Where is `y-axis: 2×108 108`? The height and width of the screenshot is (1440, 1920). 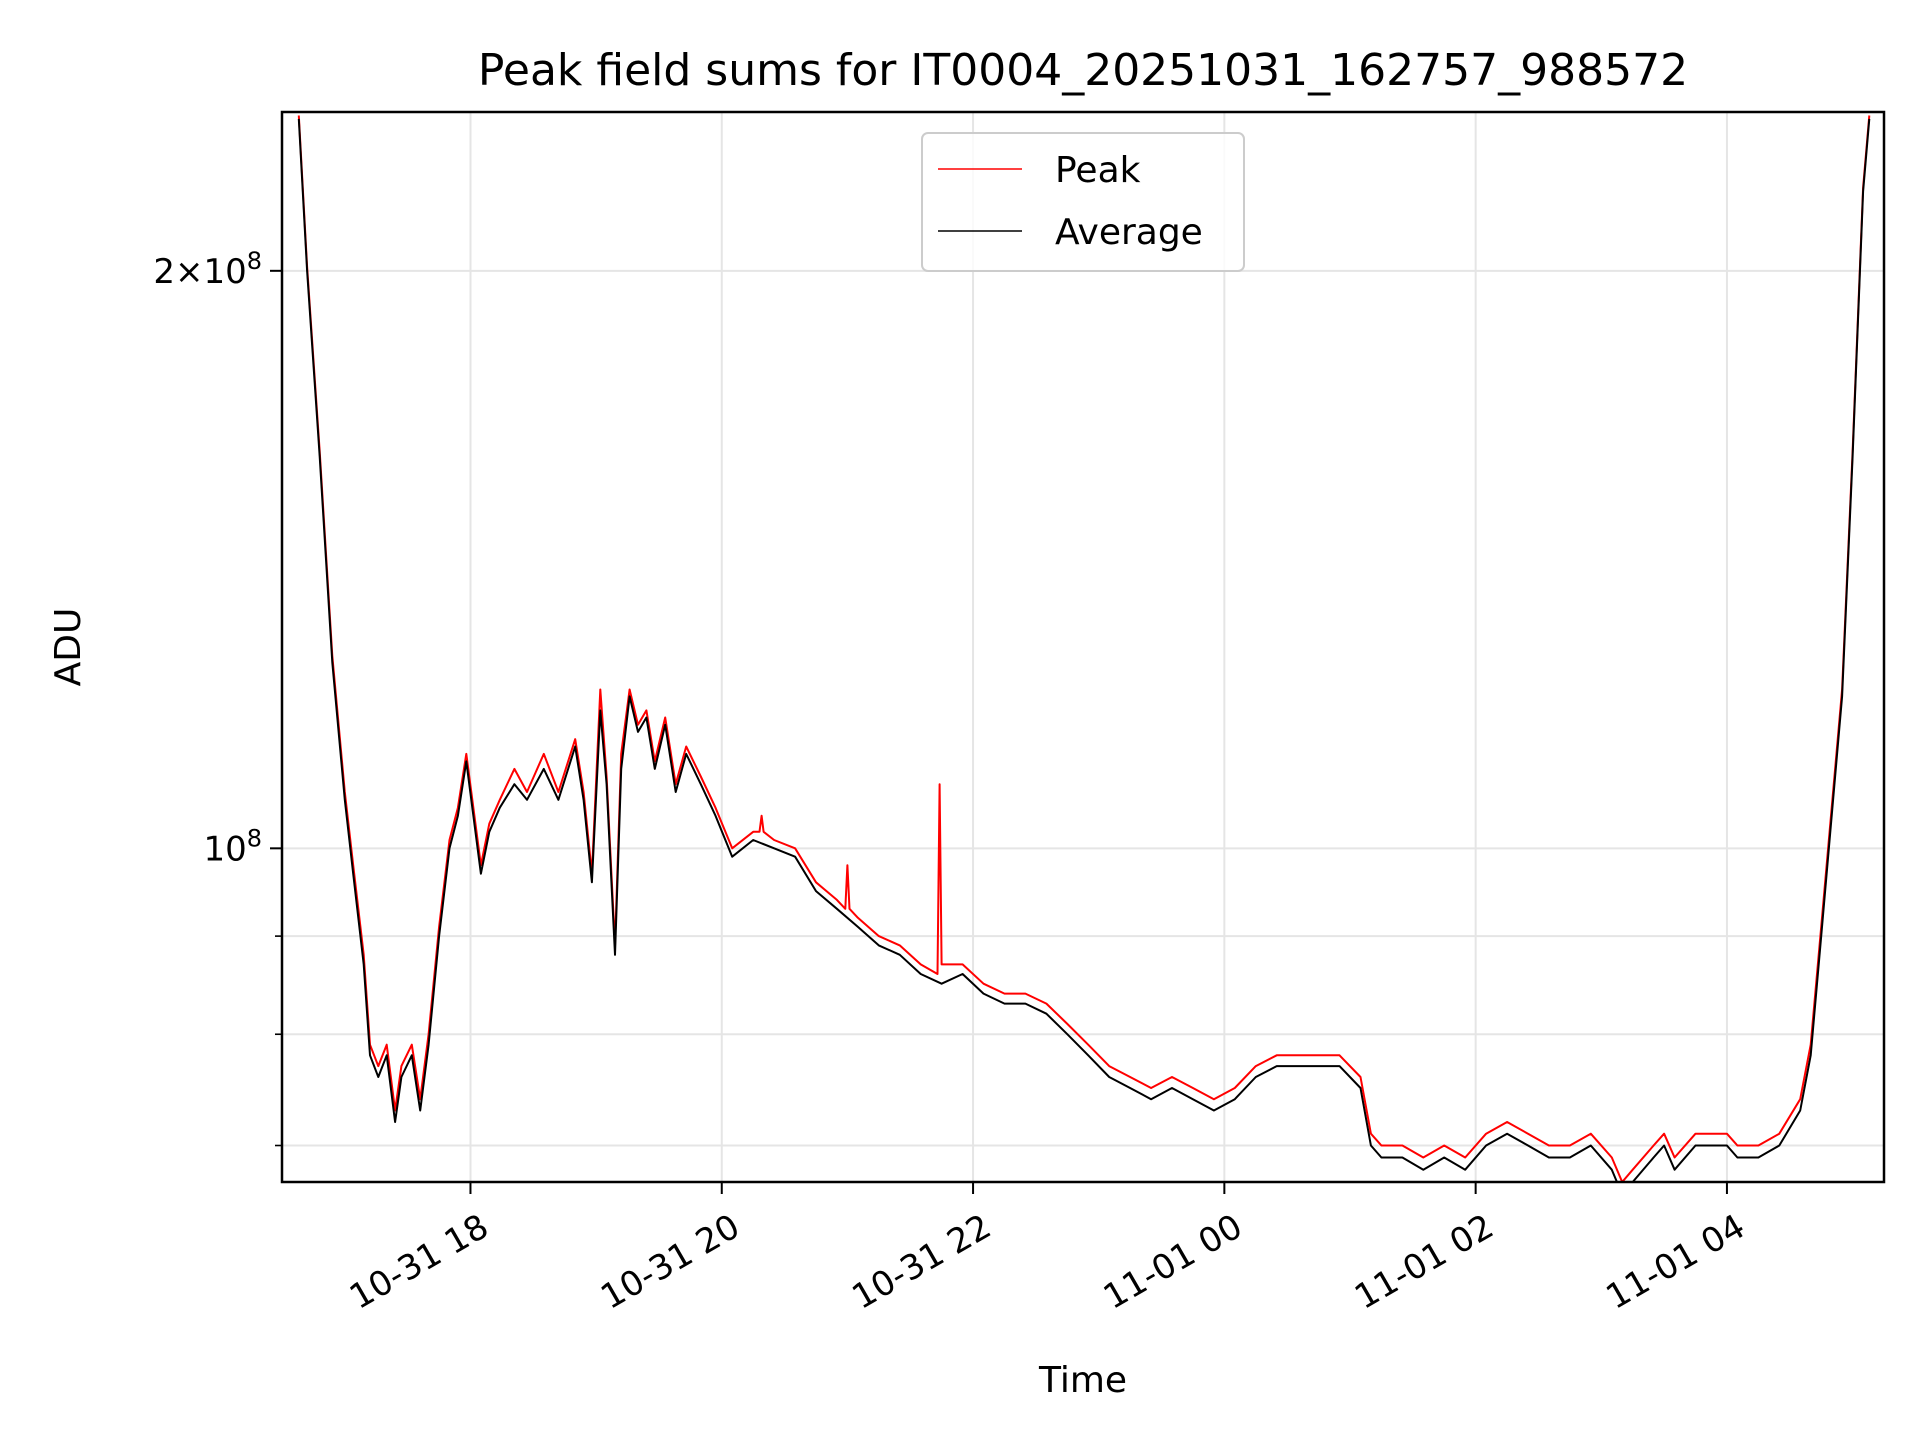
y-axis: 2×108 108 is located at coordinates (217, 697).